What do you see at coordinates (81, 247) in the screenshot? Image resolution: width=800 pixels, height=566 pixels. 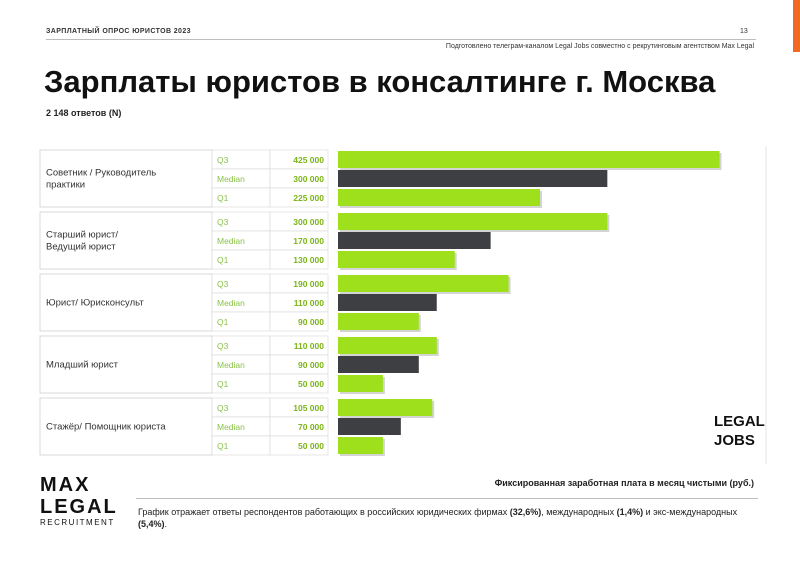 I see `group-label-text: Ведущий юрист` at bounding box center [81, 247].